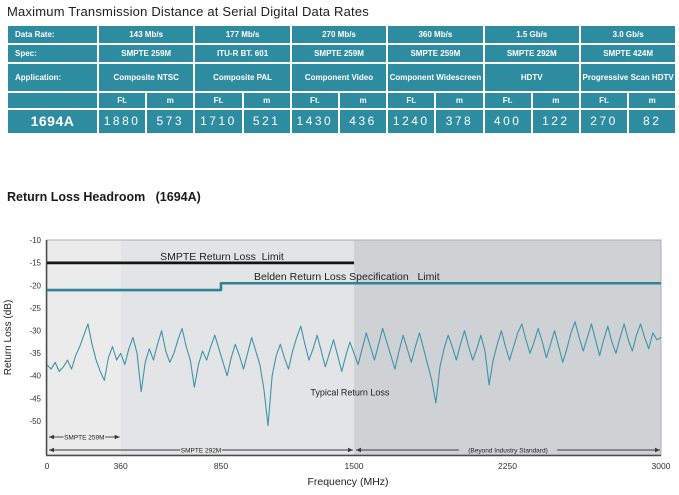 The width and height of the screenshot is (679, 495). I want to click on m-value-cell: 521, so click(266, 121).